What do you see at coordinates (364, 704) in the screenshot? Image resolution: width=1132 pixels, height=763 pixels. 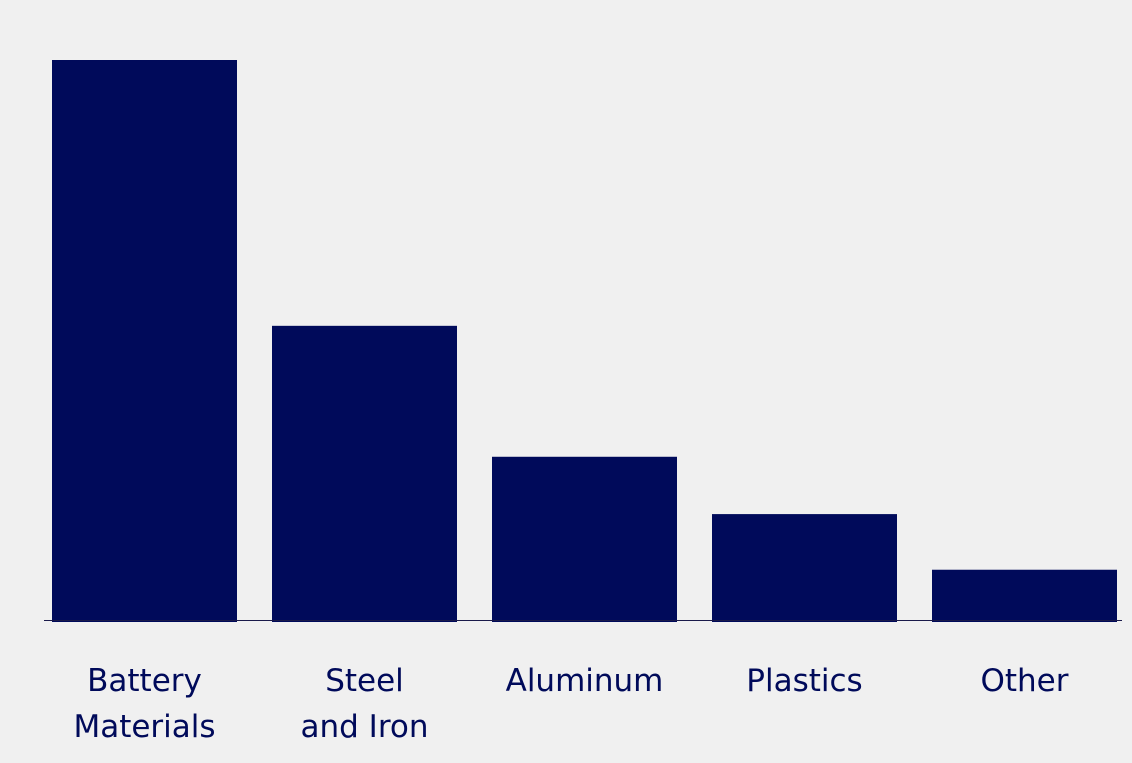 I see `x-tick-label: Steel and Iron` at bounding box center [364, 704].